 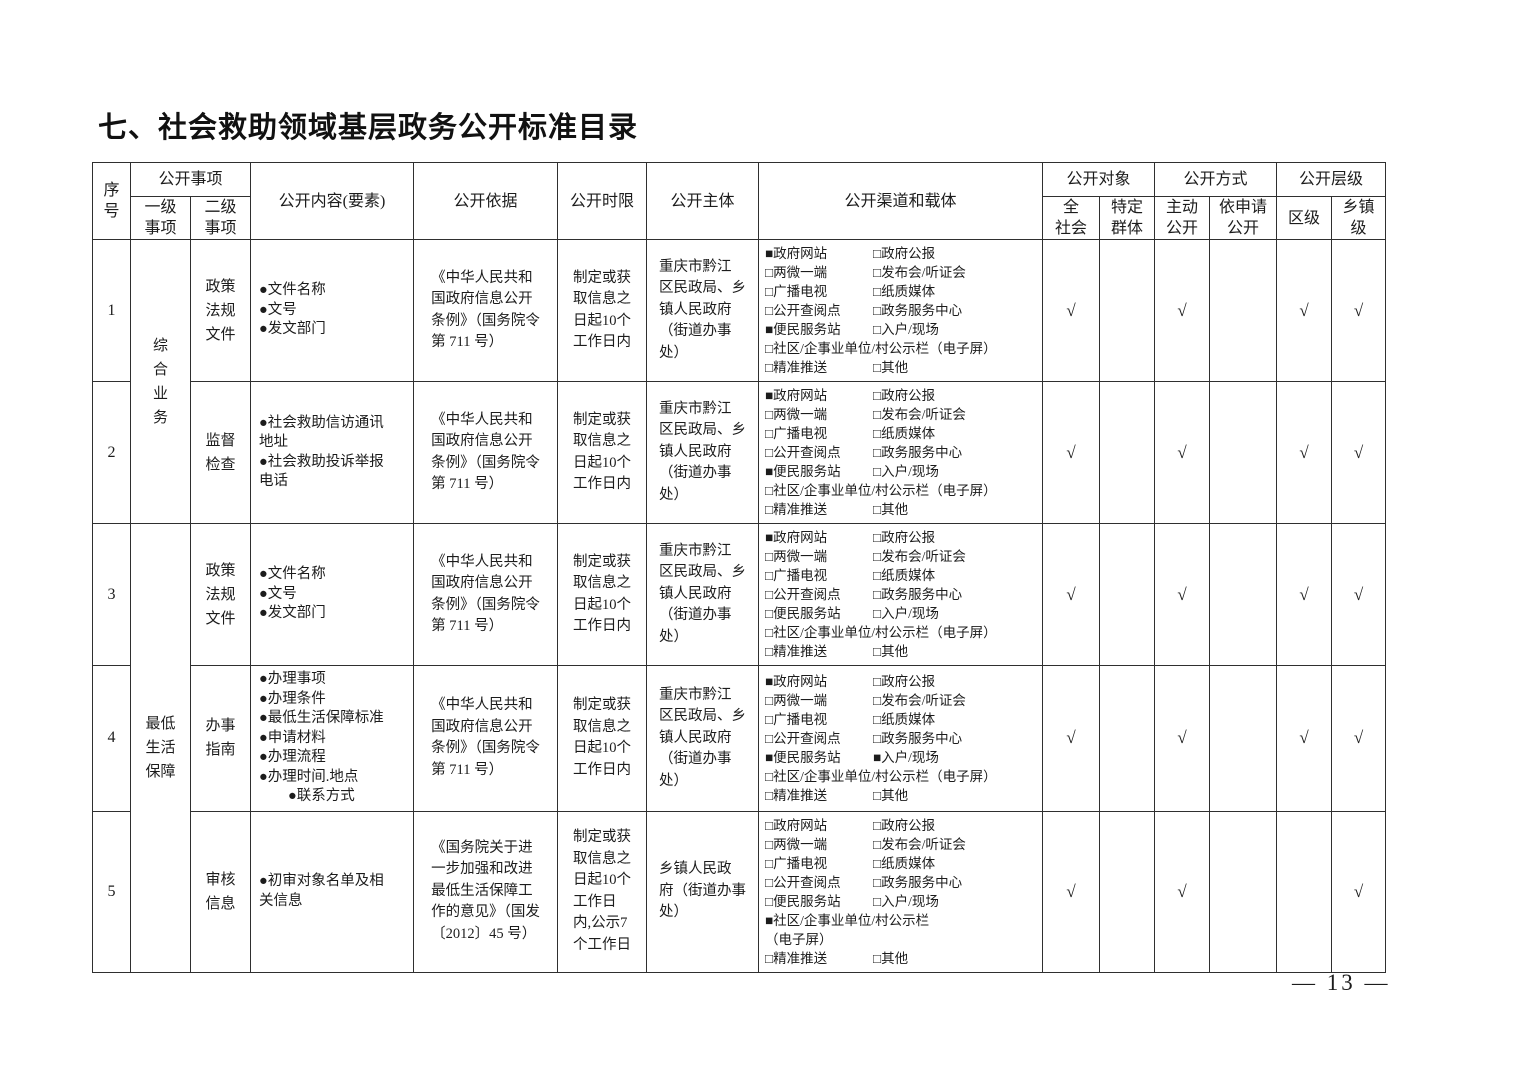 I want to click on header-basis: 公开依据, so click(x=486, y=201).